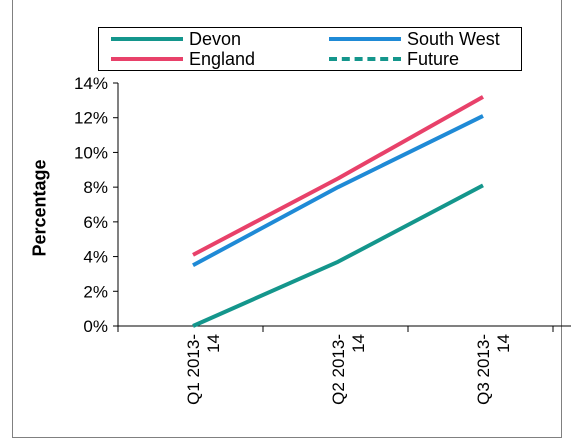  I want to click on legend-item-future: Future, so click(394, 59).